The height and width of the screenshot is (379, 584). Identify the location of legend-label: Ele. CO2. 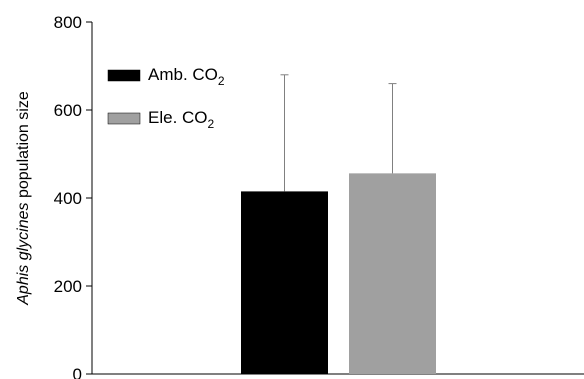
(181, 119).